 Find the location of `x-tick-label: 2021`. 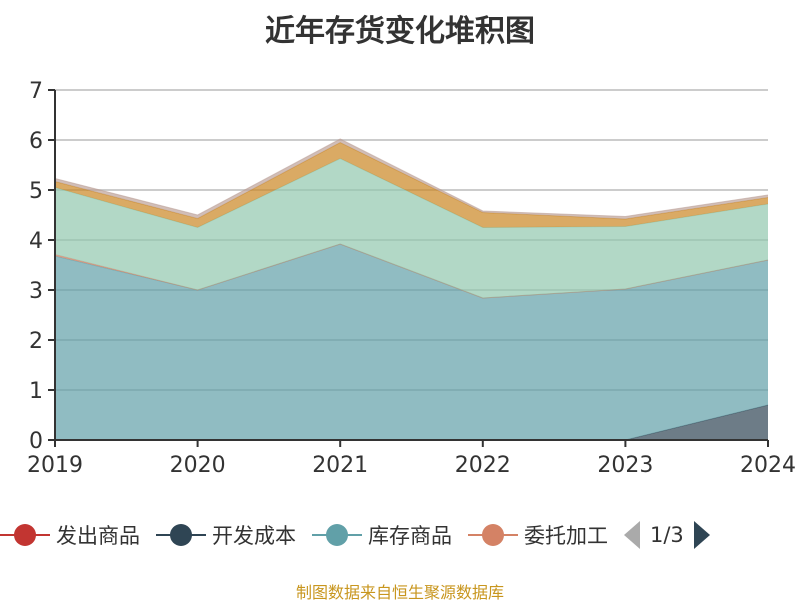

x-tick-label: 2021 is located at coordinates (340, 465).